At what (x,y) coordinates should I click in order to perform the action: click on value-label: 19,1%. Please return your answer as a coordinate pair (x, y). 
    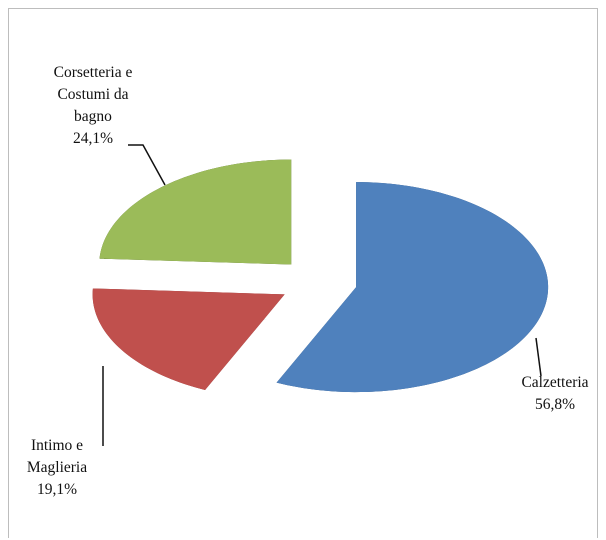
    Looking at the image, I should click on (57, 489).